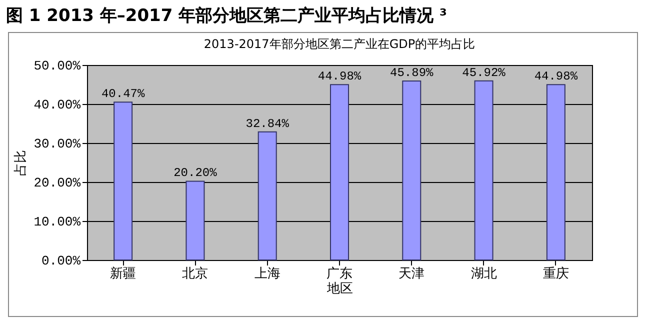 Image resolution: width=646 pixels, height=331 pixels. What do you see at coordinates (226, 16) in the screenshot?
I see `chart-title: 图 1 2013 年–2017 年部分地区第二产业平均占比情况 ³` at bounding box center [226, 16].